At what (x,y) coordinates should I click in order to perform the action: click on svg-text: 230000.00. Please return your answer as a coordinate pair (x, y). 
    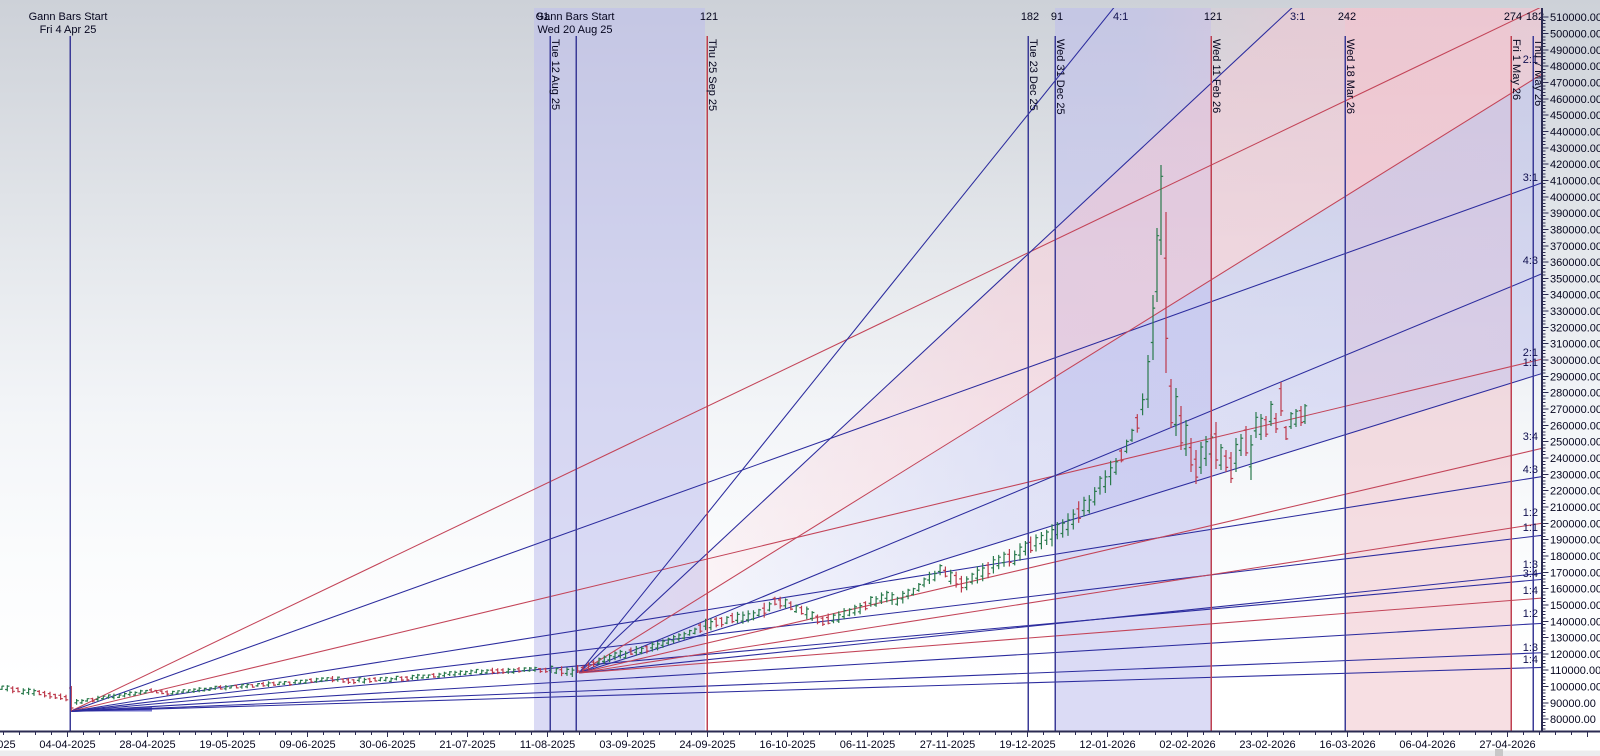
    Looking at the image, I should click on (1575, 475).